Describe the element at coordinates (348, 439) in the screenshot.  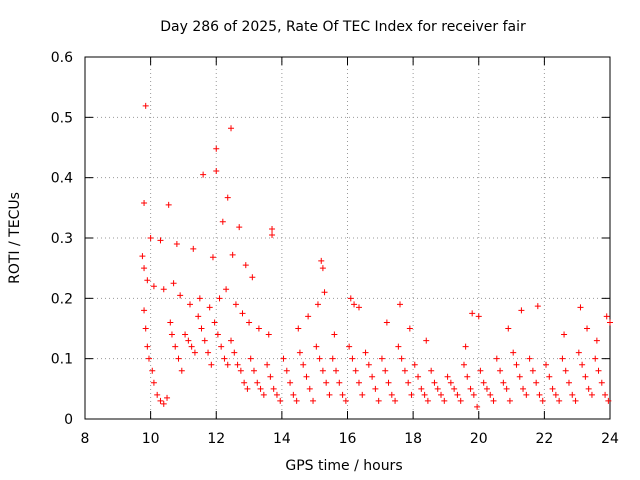
I see `x-tick-label: 16` at that location.